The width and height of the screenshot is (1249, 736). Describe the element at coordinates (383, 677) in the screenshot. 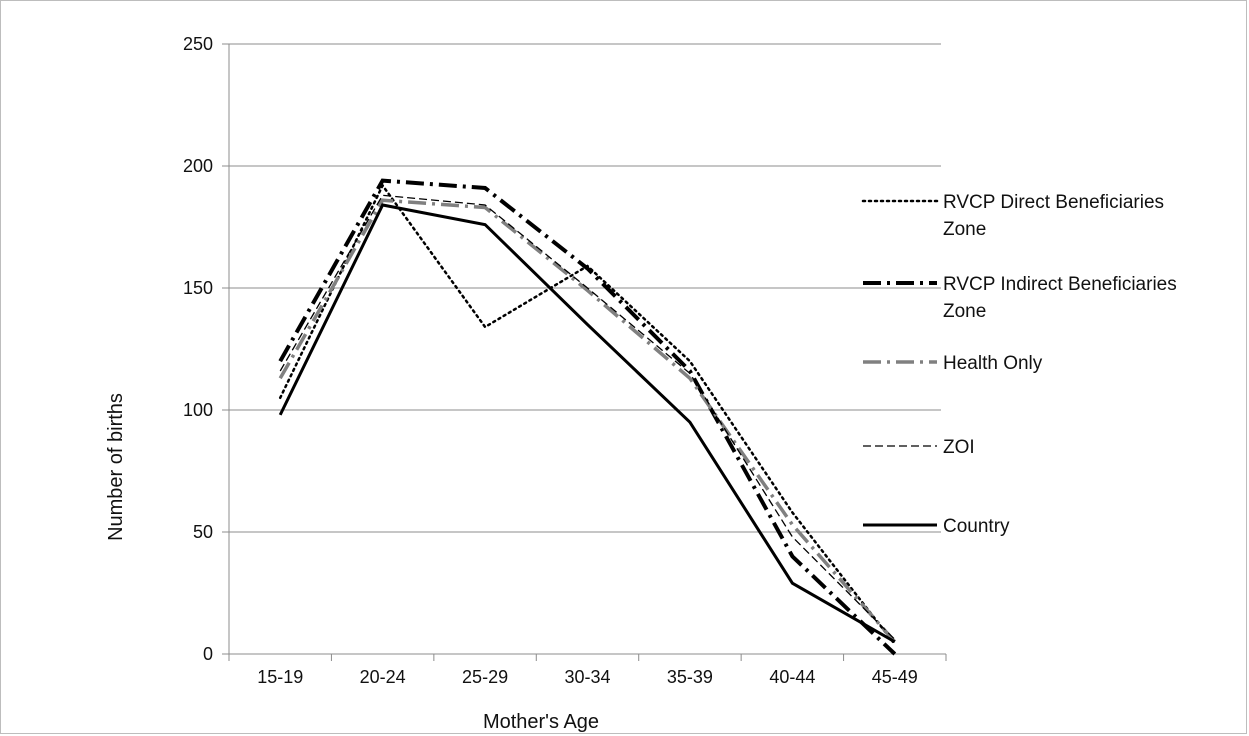

I see `x-tick-label: 20-24` at that location.